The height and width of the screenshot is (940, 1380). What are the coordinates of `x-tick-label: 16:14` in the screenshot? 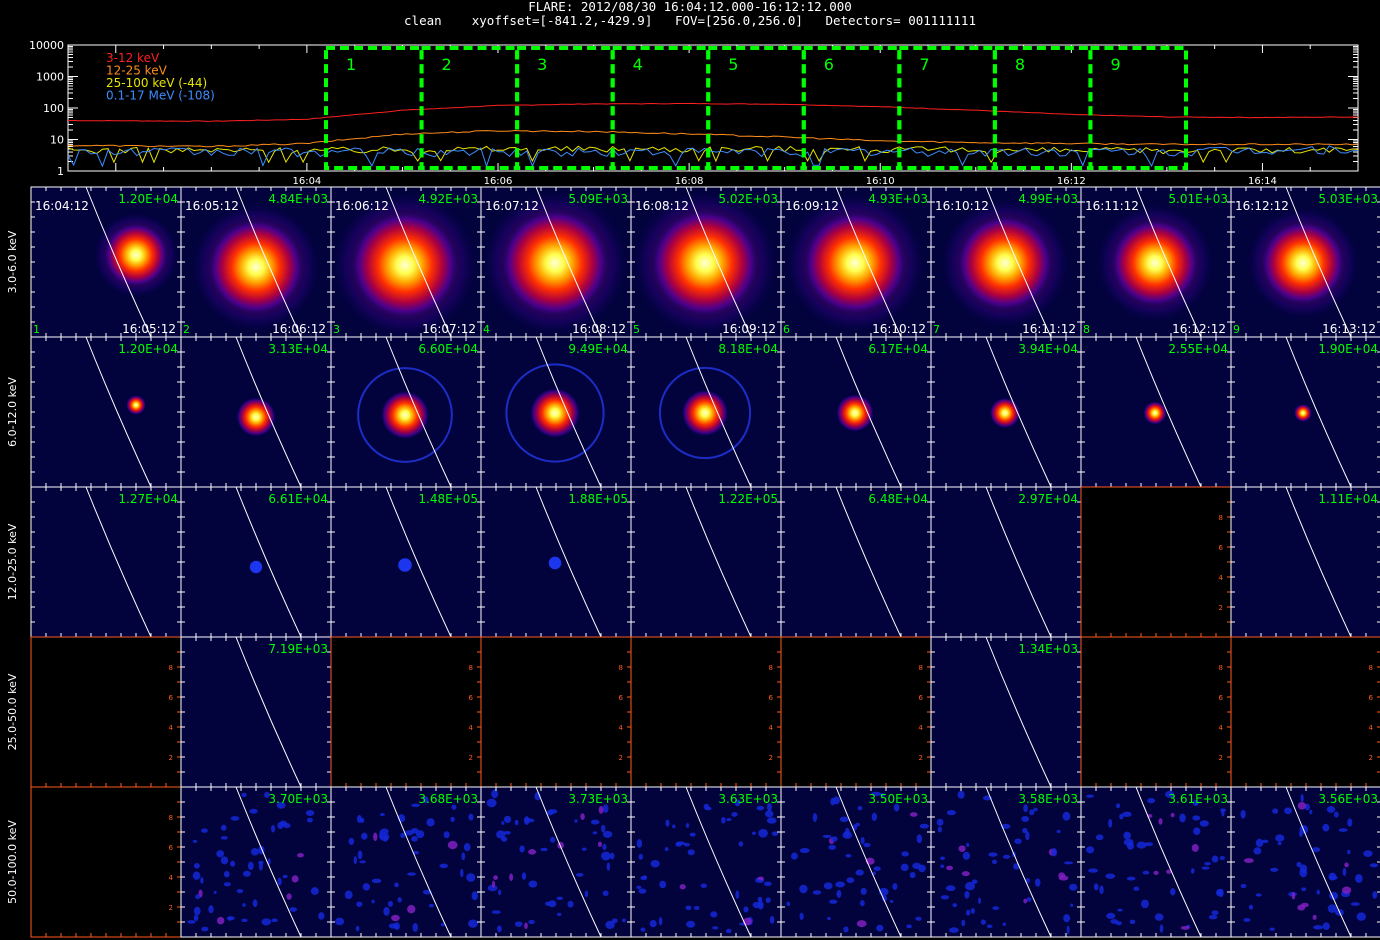 It's located at (1262, 181).